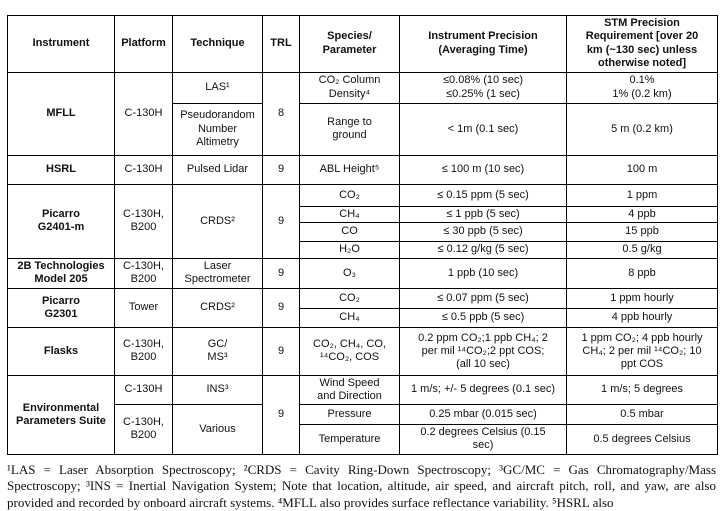 The width and height of the screenshot is (723, 511). What do you see at coordinates (483, 169) in the screenshot?
I see `table-cell: ≤ 100 m (10 sec)` at bounding box center [483, 169].